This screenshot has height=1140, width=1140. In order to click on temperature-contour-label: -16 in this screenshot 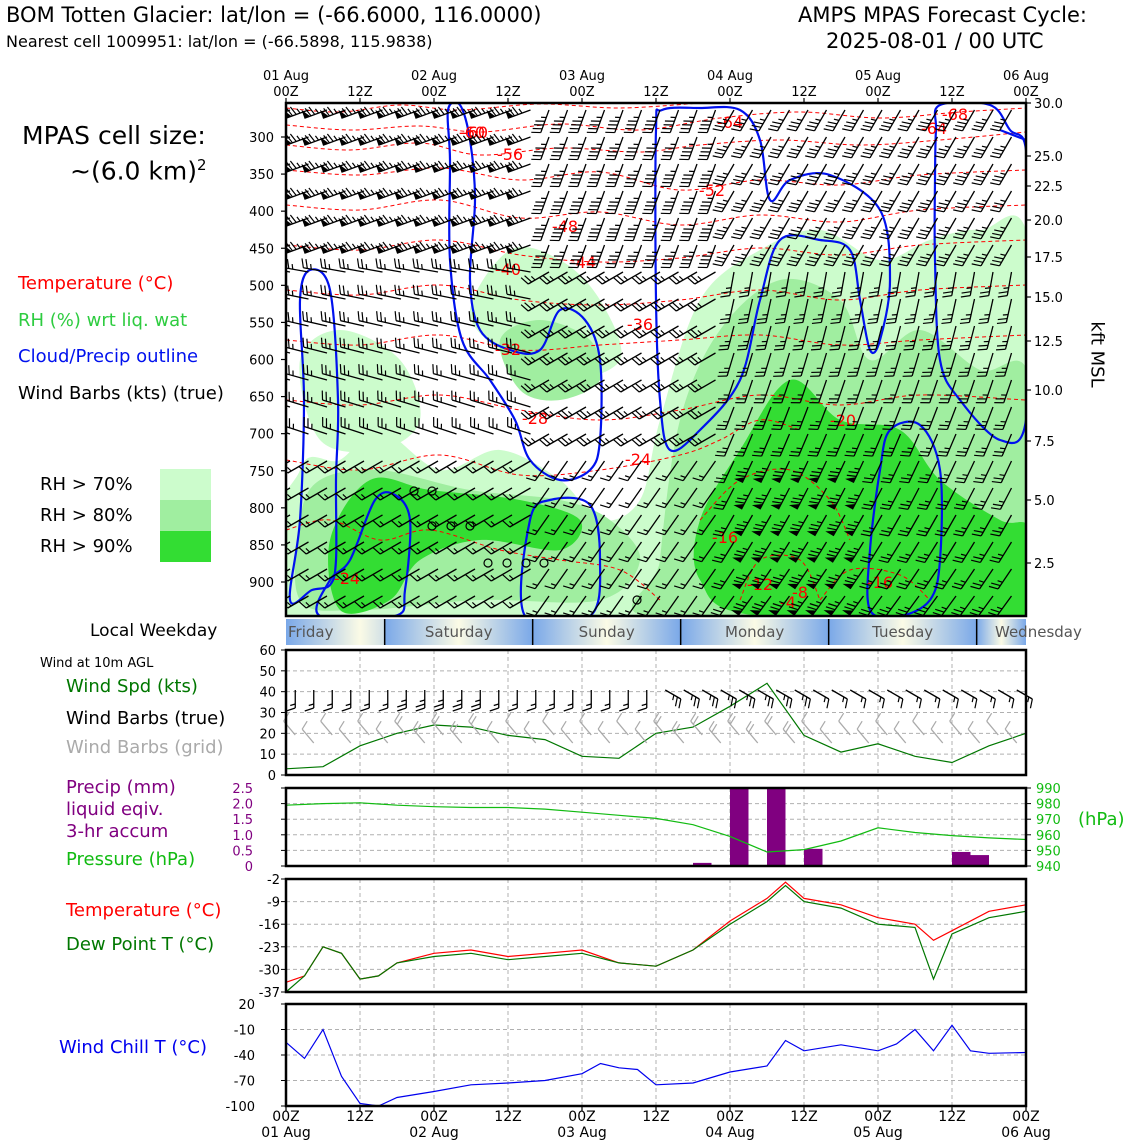, I will do `click(880, 582)`.